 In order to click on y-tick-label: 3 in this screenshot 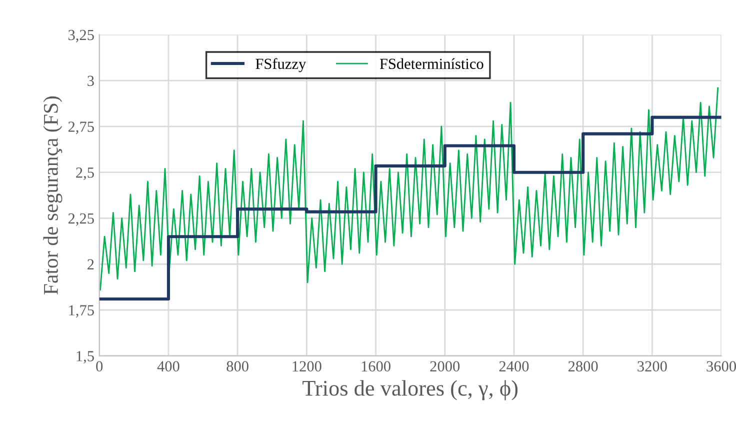, I will do `click(91, 81)`.